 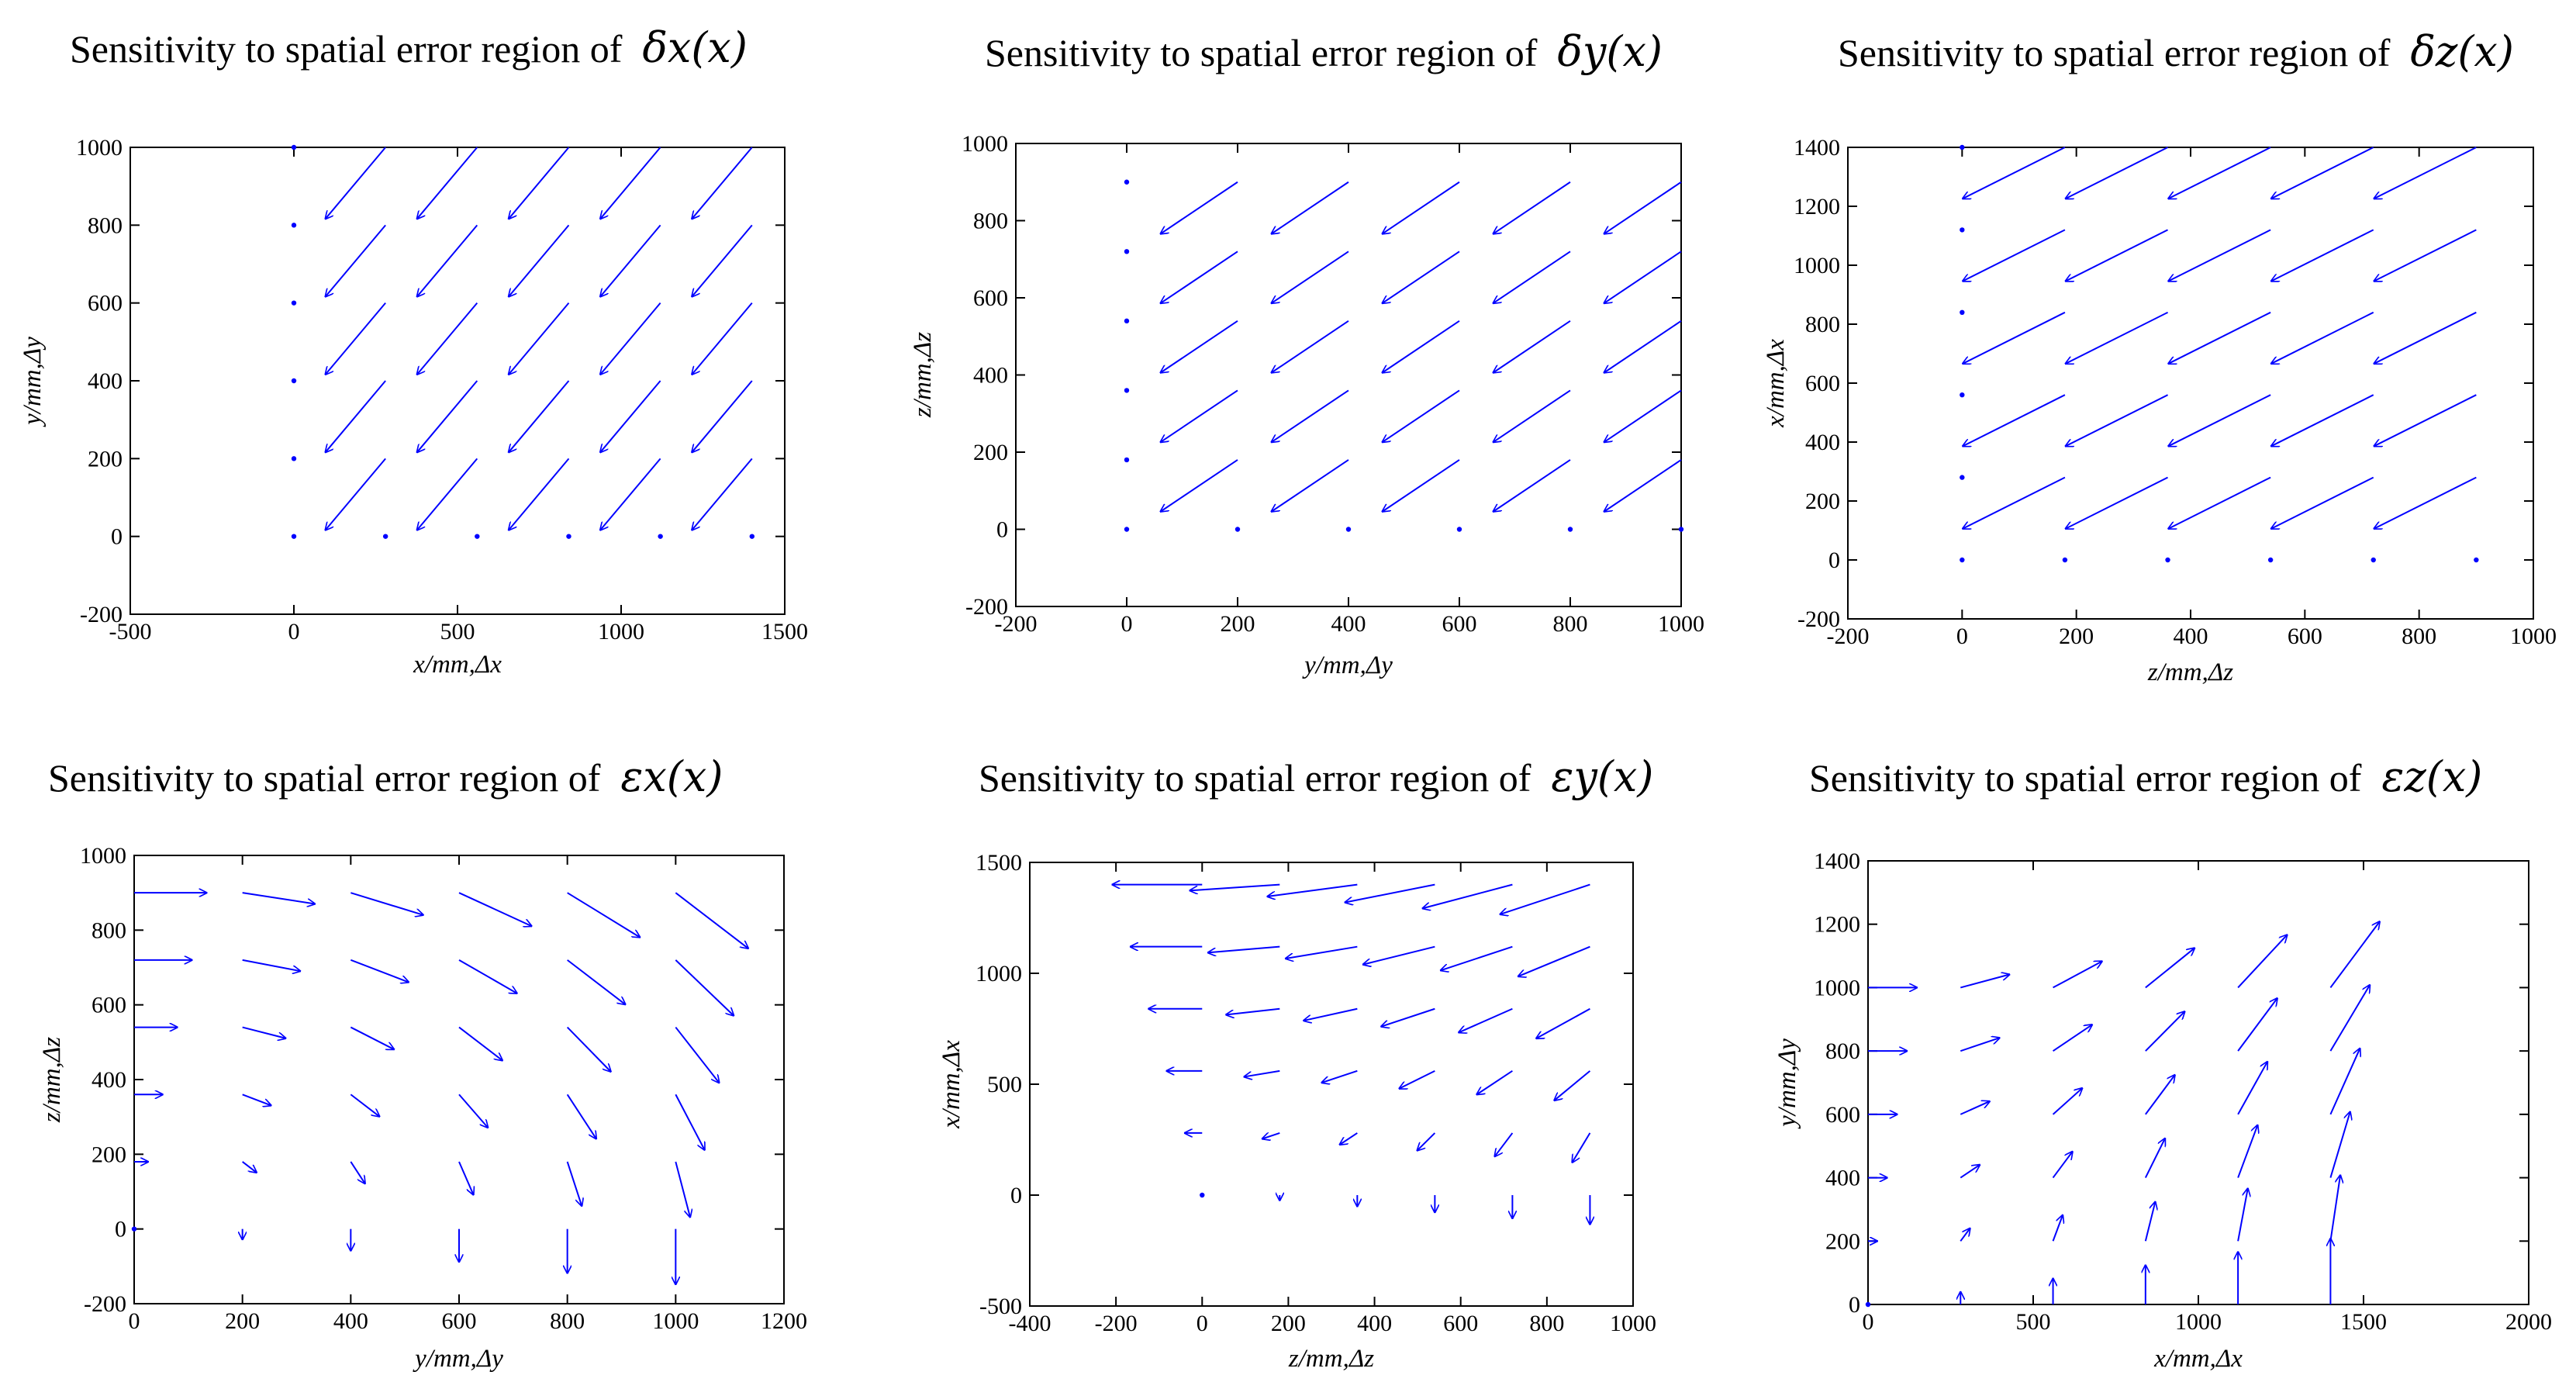 I want to click on x-axis-label: z/mm,Δz, so click(x=1331, y=1359).